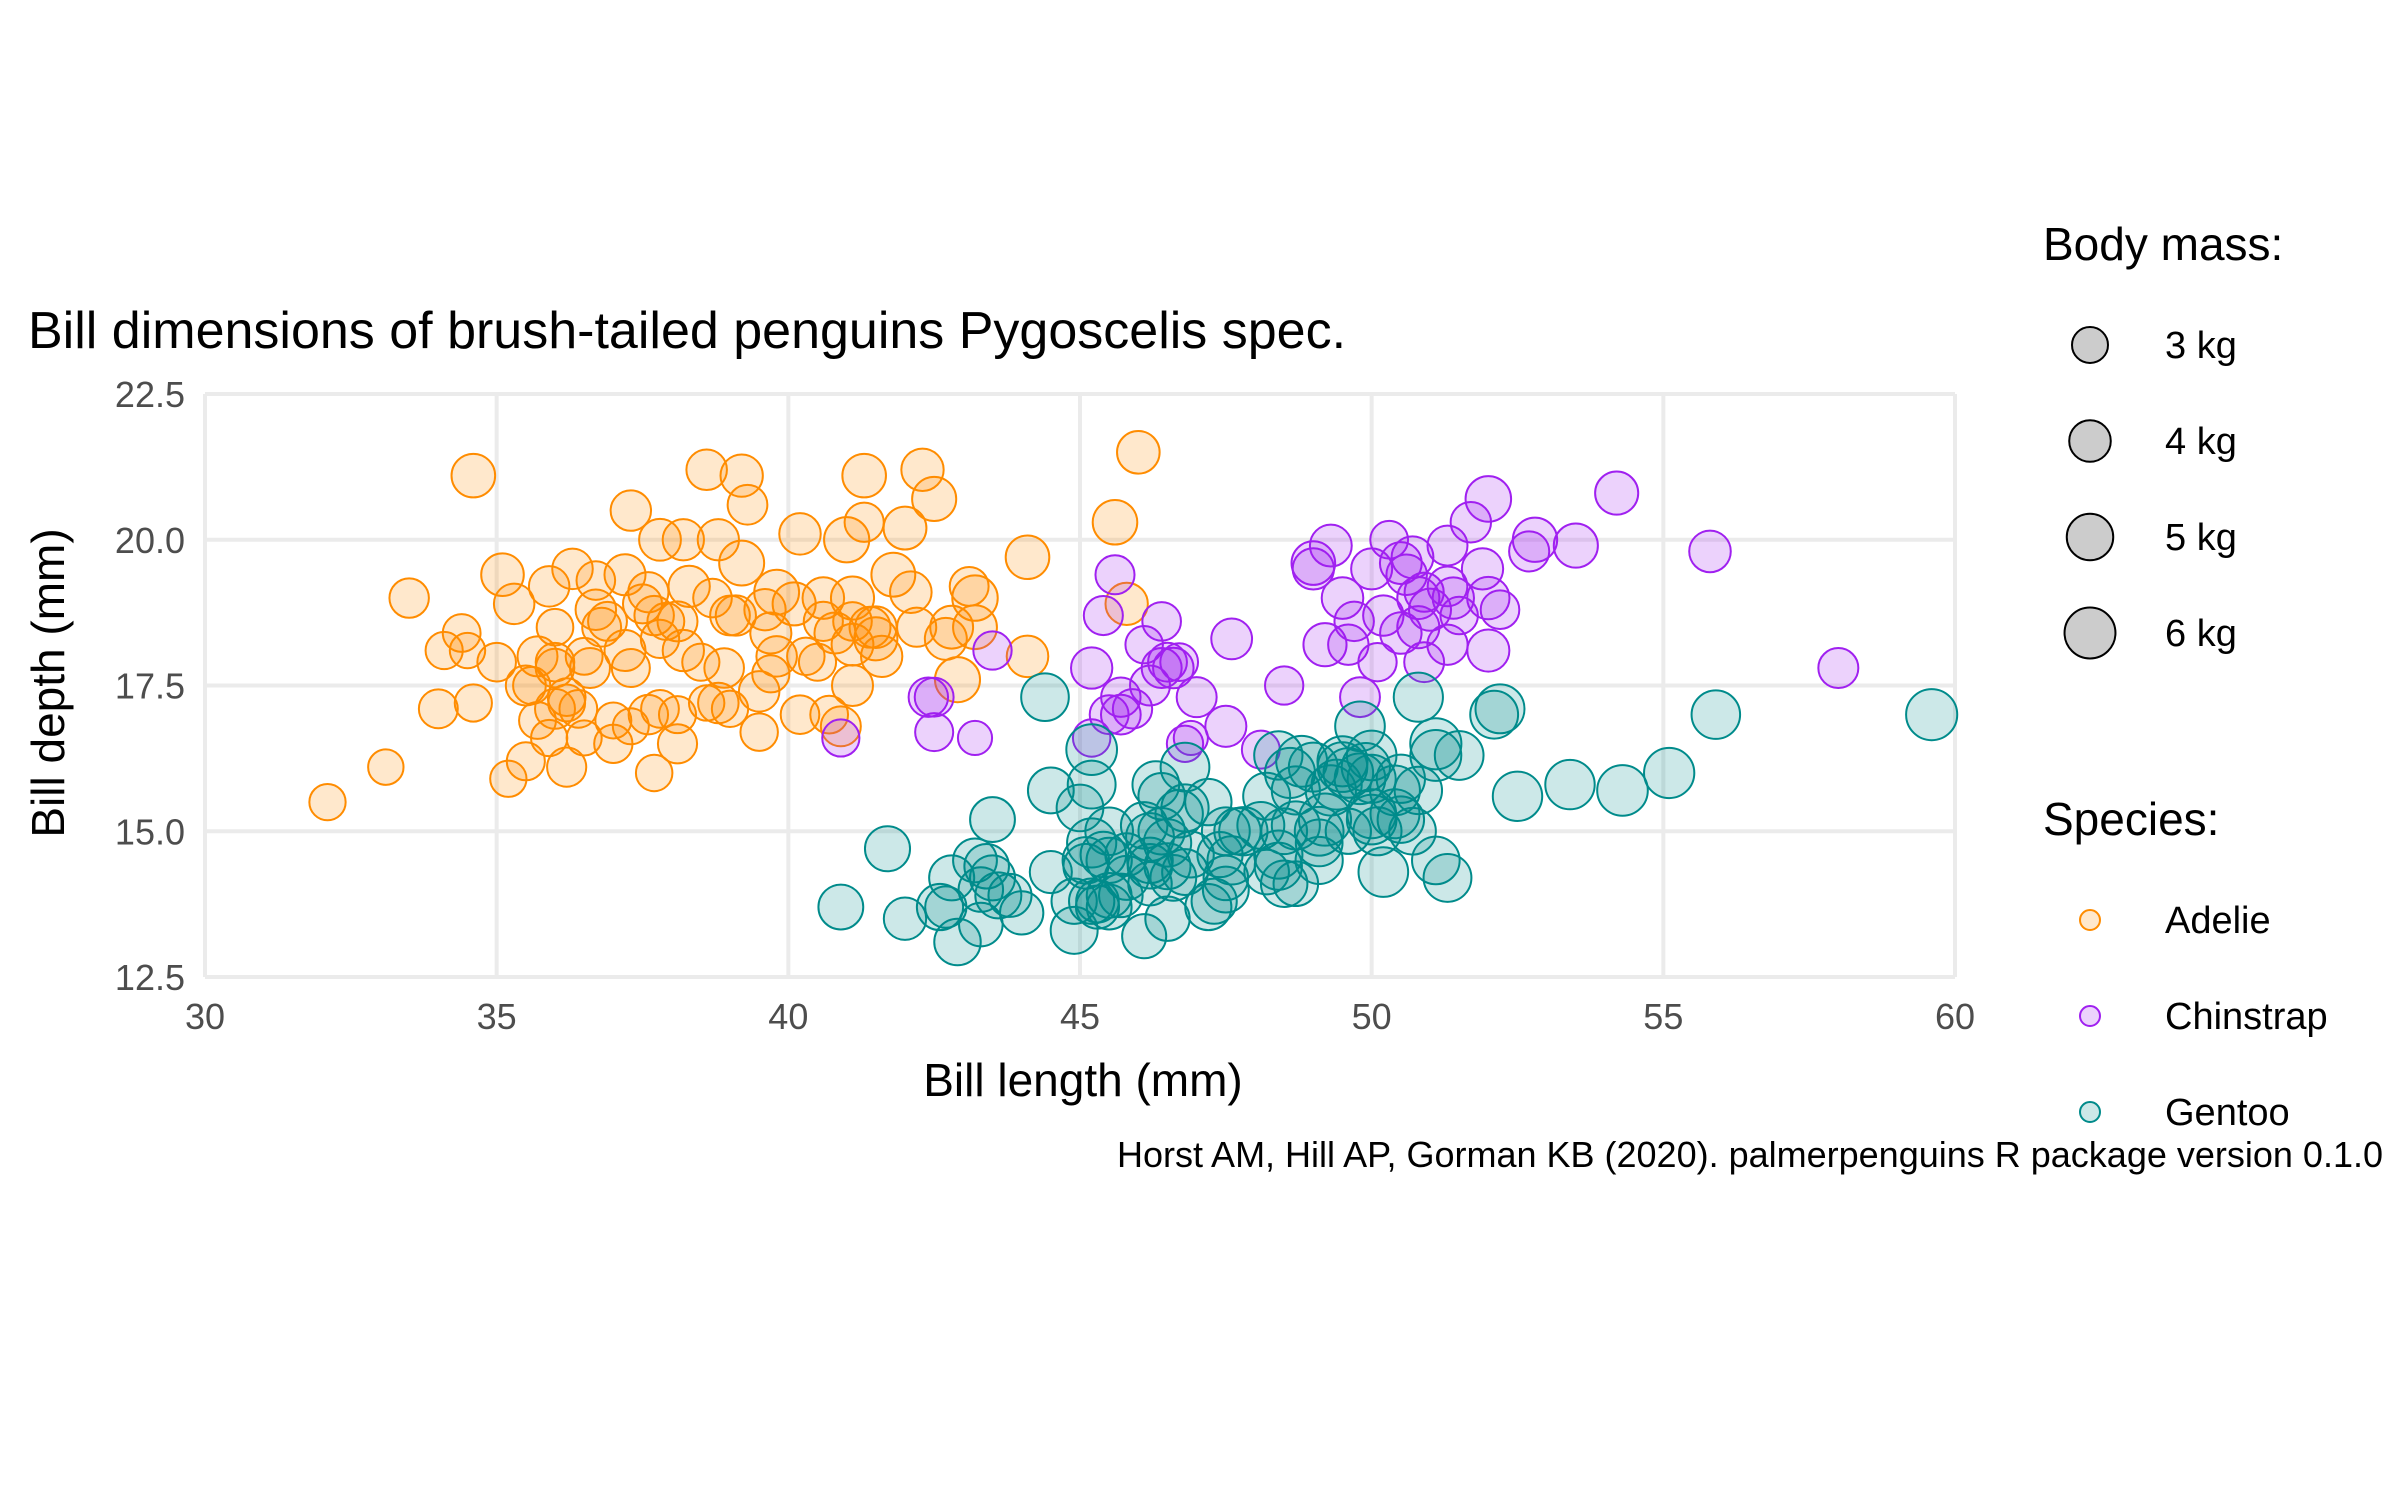 The width and height of the screenshot is (2400, 1485). What do you see at coordinates (1340, 620) in the screenshot?
I see `series-chinstrap` at bounding box center [1340, 620].